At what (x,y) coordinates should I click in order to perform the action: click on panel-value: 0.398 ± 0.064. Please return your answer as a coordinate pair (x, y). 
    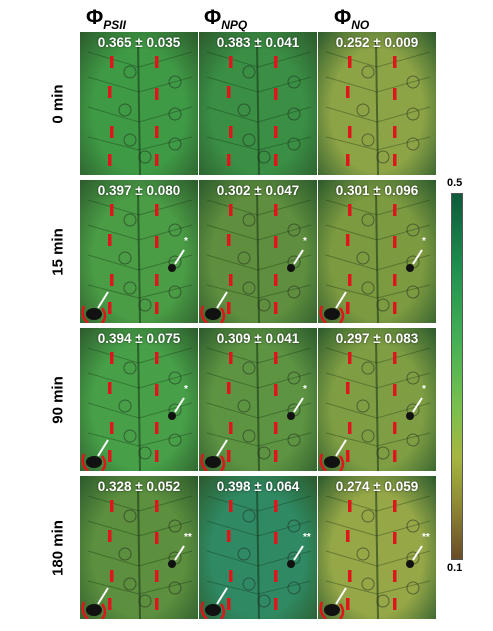
    Looking at the image, I should click on (258, 486).